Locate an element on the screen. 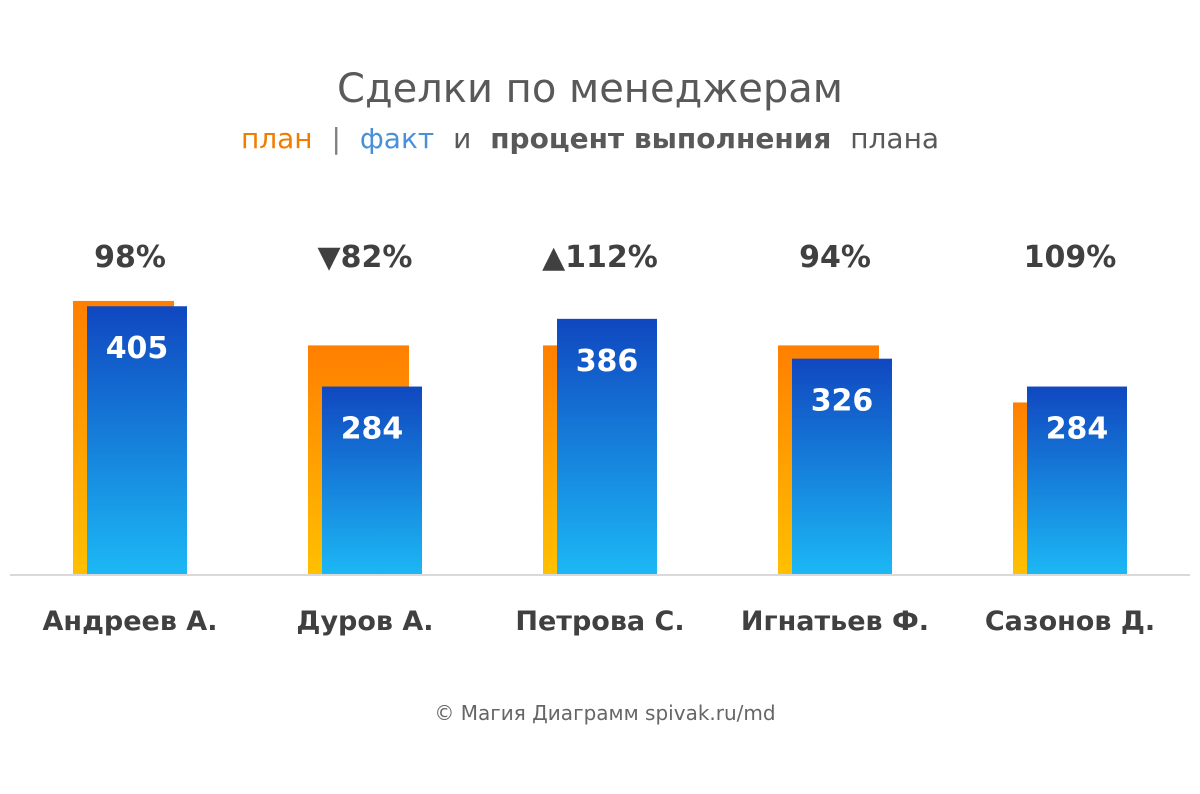 This screenshot has height=794, width=1200. fact-value-label: 326 is located at coordinates (842, 401).